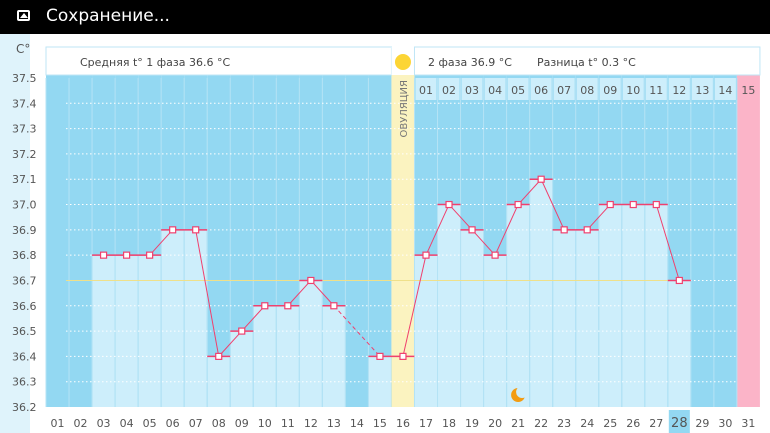 This screenshot has height=433, width=770. I want to click on phase2-text: 2 фаза 36.9 °C, so click(470, 62).